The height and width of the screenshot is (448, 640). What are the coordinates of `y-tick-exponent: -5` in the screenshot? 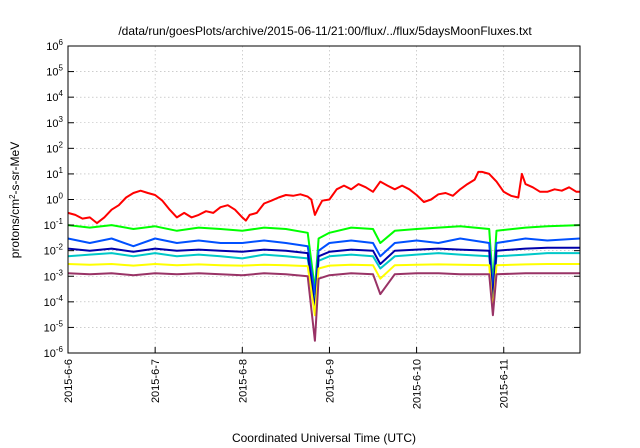 It's located at (60, 323).